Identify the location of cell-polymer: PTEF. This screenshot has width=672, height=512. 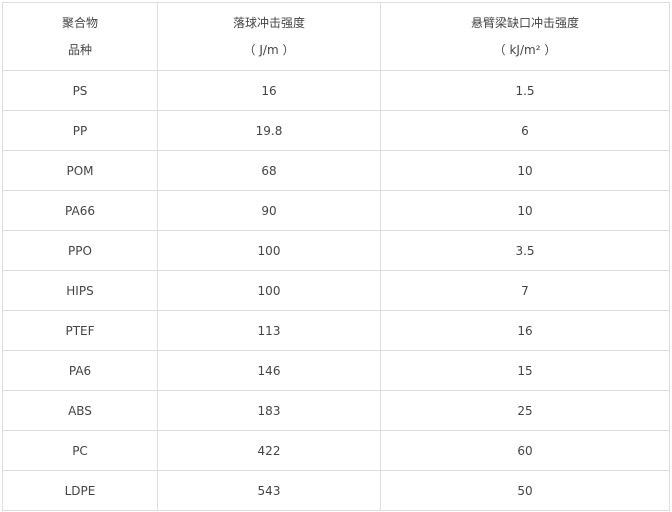
(80, 330).